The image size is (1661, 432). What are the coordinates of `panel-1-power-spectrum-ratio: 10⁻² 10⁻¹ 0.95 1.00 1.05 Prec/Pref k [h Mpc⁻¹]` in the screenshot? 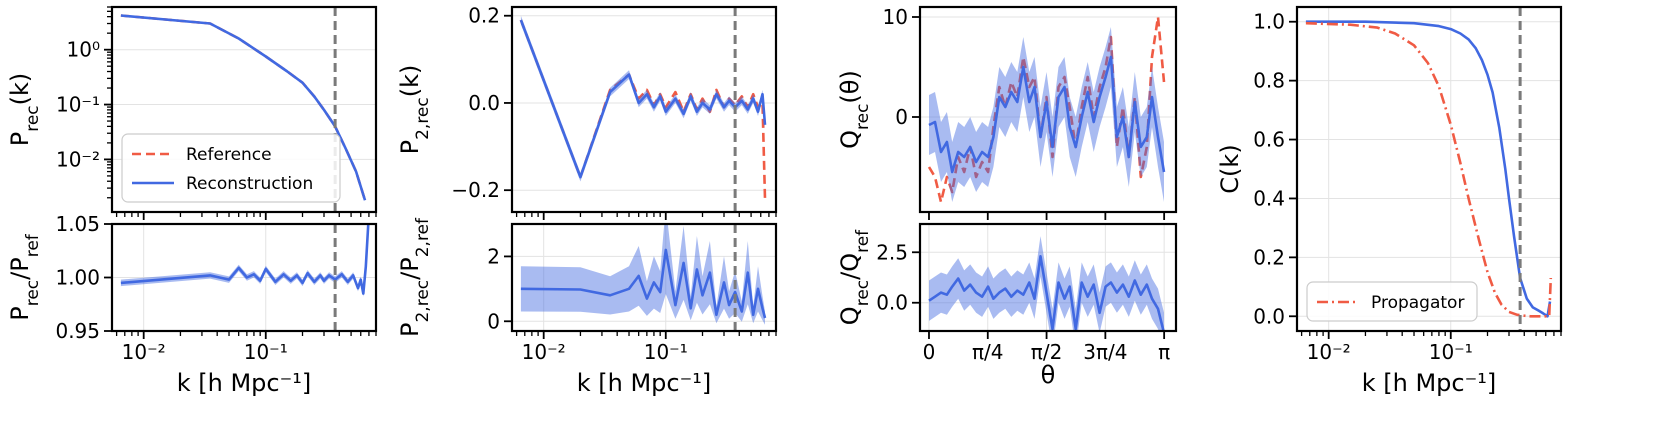 It's located at (192, 304).